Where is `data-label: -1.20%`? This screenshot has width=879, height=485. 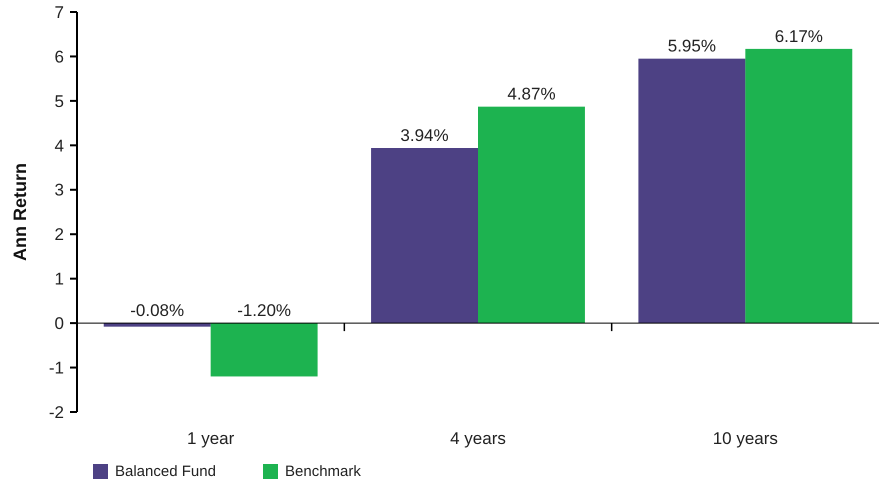
data-label: -1.20% is located at coordinates (264, 310).